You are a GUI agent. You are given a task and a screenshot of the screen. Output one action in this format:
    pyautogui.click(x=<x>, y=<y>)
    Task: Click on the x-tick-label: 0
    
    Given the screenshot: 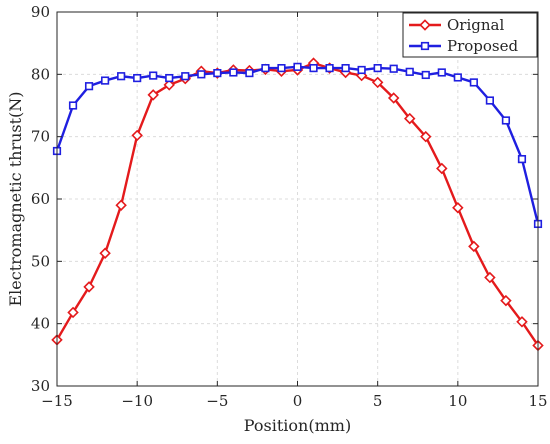 What is the action you would take?
    pyautogui.click(x=298, y=401)
    